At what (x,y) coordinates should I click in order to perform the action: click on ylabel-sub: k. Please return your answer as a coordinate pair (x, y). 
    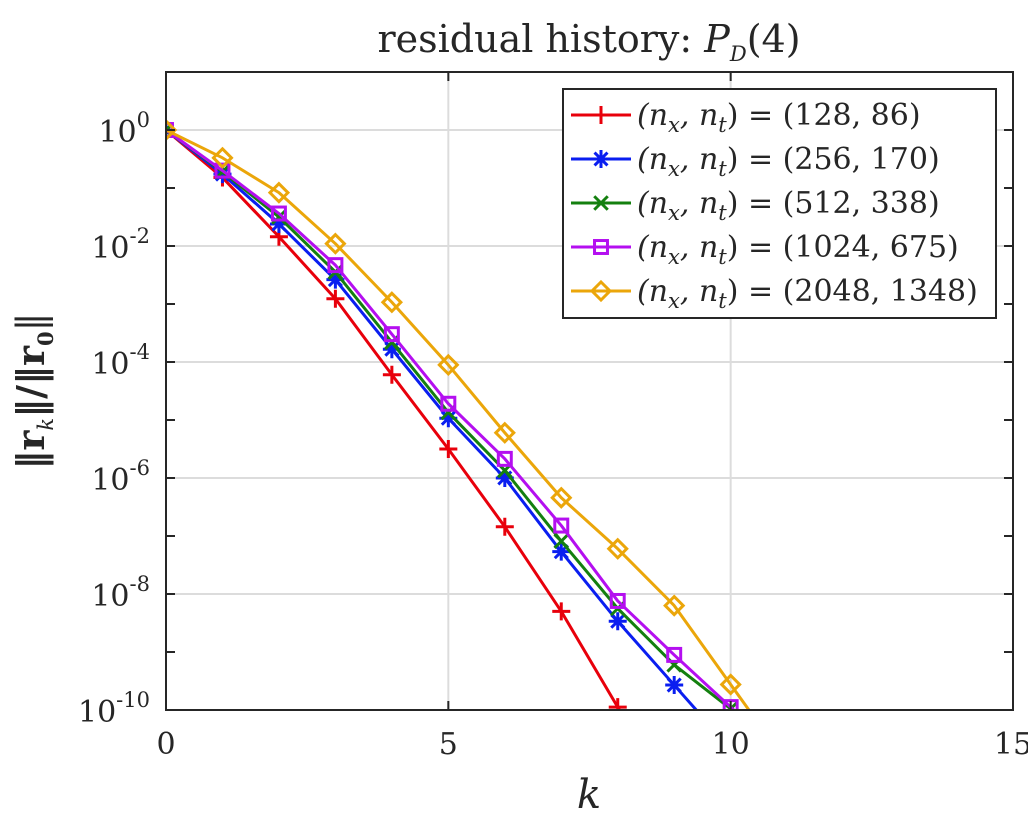
    Looking at the image, I should click on (46, 424).